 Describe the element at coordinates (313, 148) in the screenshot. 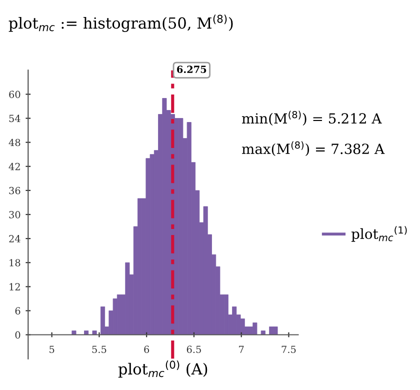

I see `annotation: max(M$^{(8)}$) = 7.382 A` at that location.